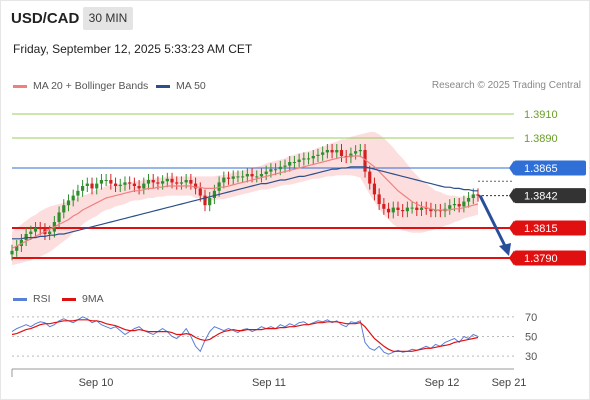 The image size is (590, 400). Describe the element at coordinates (506, 85) in the screenshot. I see `credit-text: Research © 2025 Trading Central` at that location.